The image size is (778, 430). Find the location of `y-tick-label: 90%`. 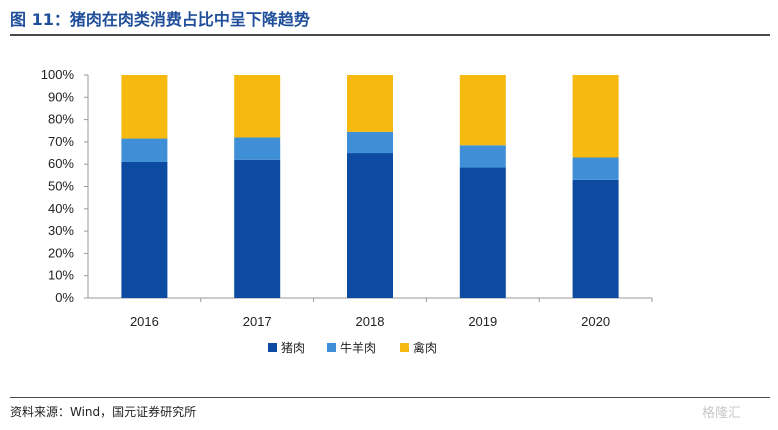

y-tick-label: 90% is located at coordinates (61, 96).